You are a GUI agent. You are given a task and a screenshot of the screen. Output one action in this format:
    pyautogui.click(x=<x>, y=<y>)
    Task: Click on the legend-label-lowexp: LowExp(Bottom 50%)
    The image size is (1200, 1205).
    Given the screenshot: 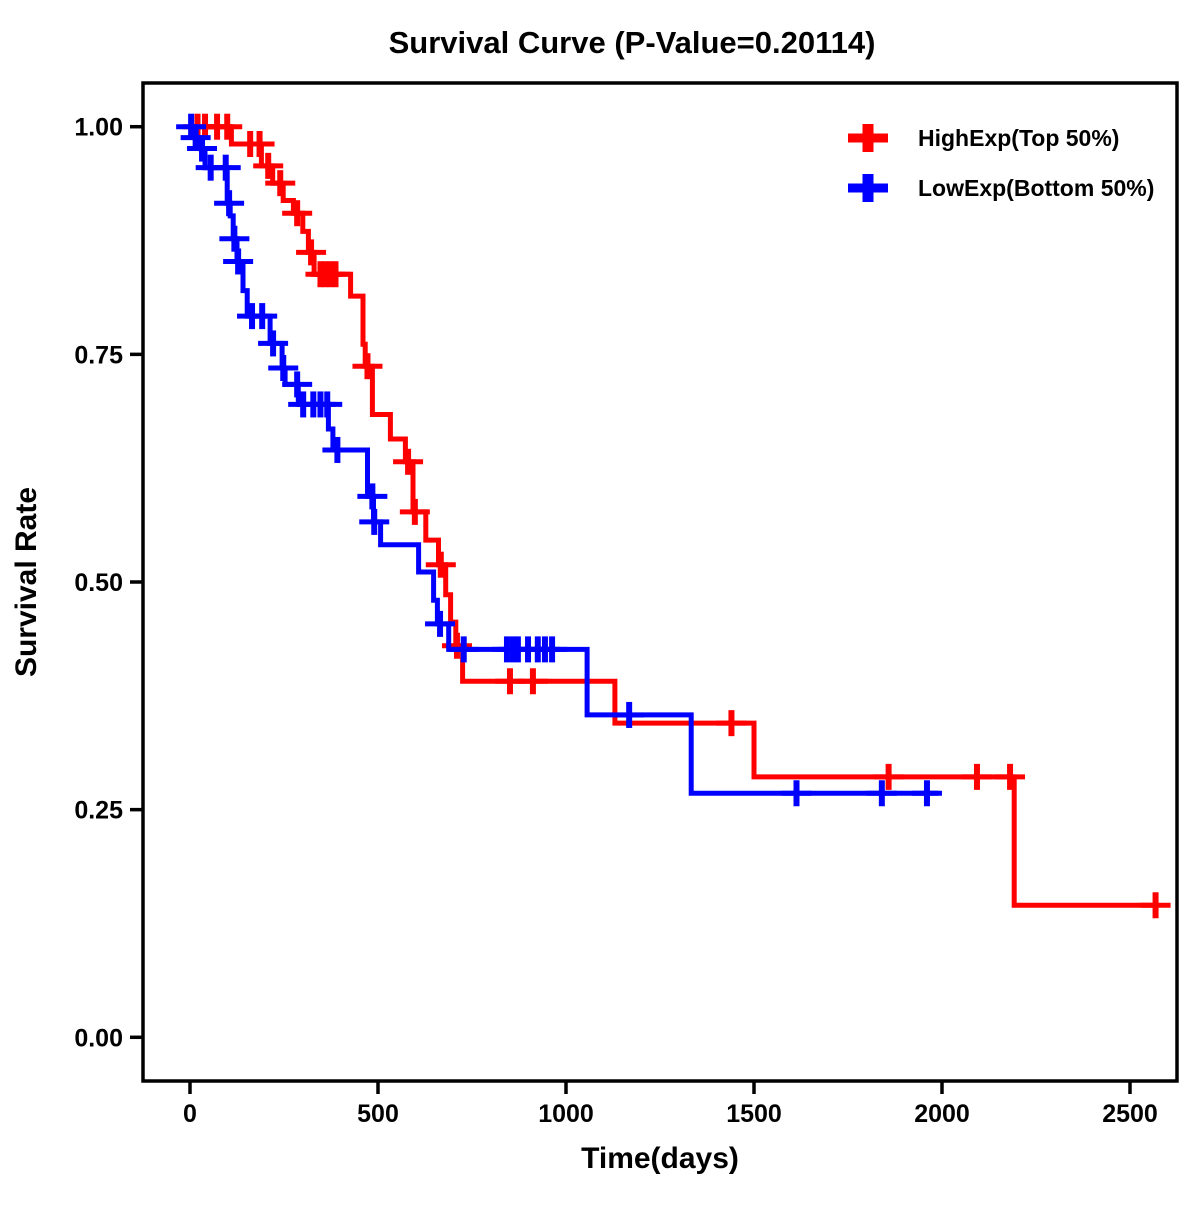 What is the action you would take?
    pyautogui.click(x=1036, y=188)
    